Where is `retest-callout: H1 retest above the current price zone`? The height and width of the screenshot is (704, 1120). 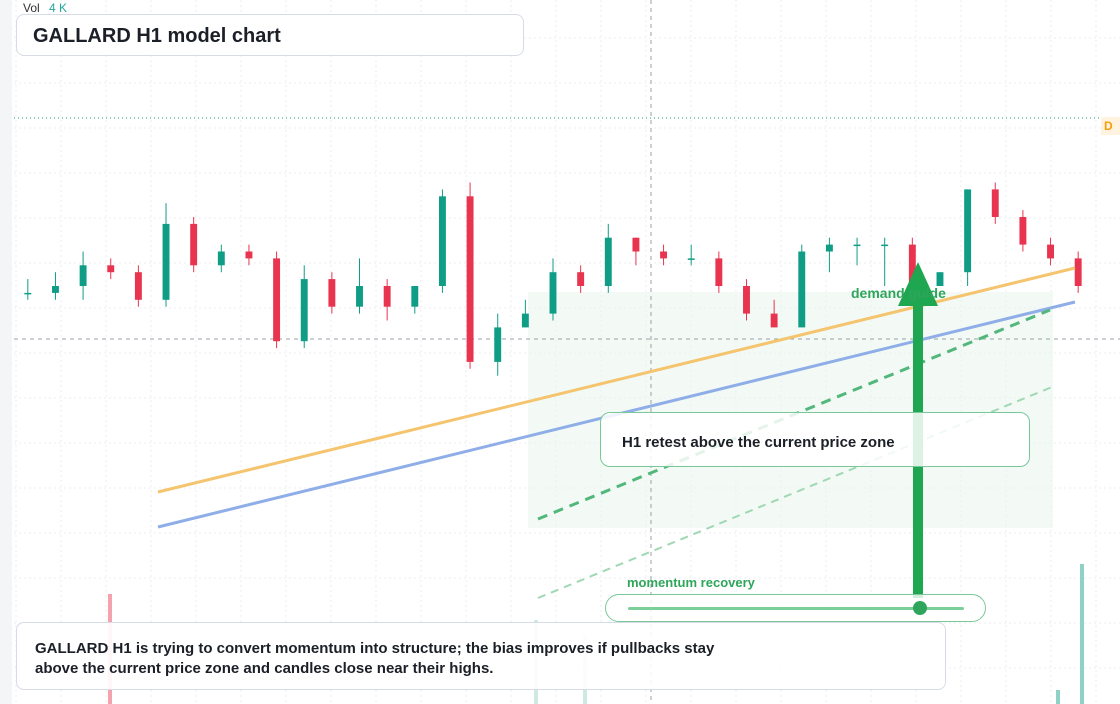
retest-callout: H1 retest above the current price zone is located at coordinates (815, 439).